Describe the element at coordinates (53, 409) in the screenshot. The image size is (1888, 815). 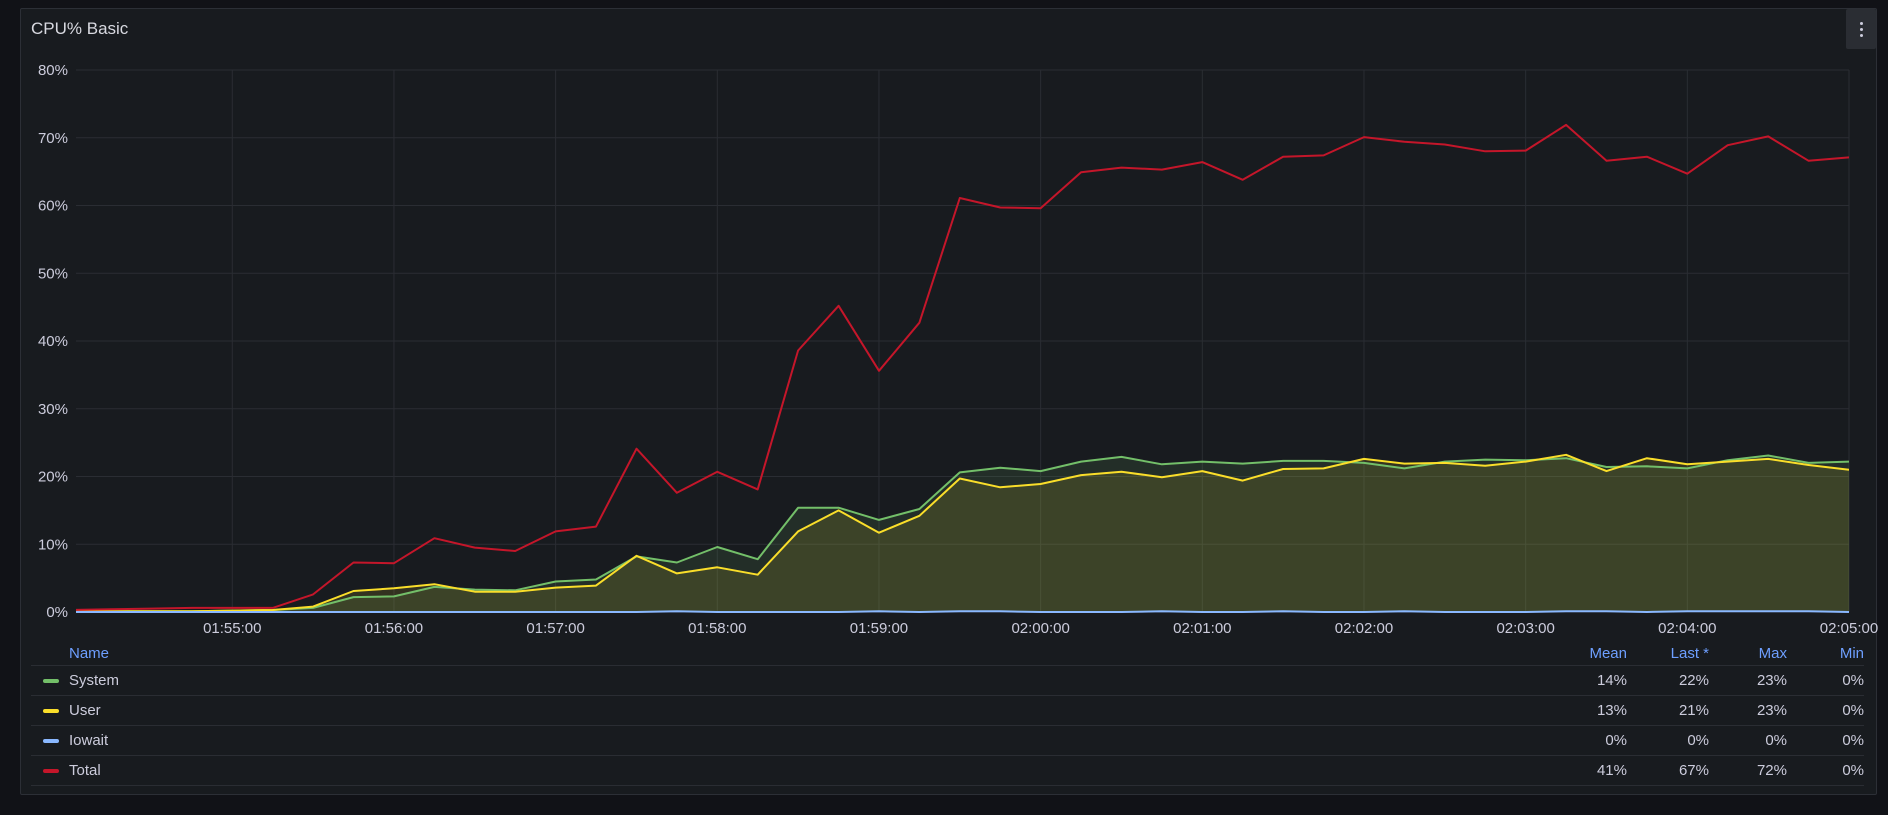
I see `y-tick-label: 30%` at that location.